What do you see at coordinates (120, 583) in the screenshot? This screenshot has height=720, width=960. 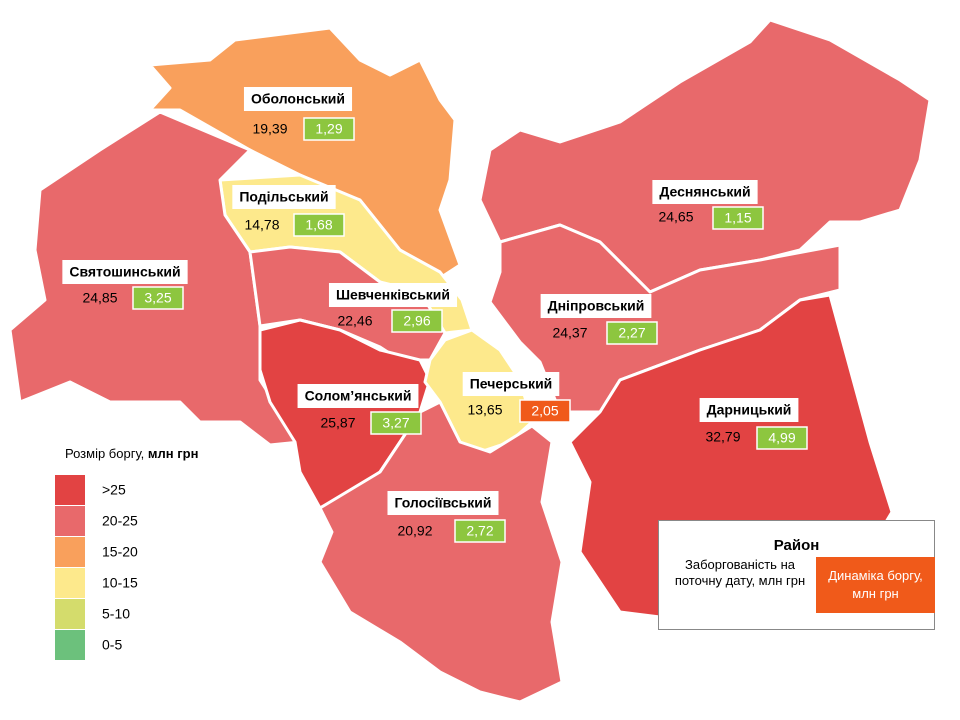 I see `legend-label: 10-15` at bounding box center [120, 583].